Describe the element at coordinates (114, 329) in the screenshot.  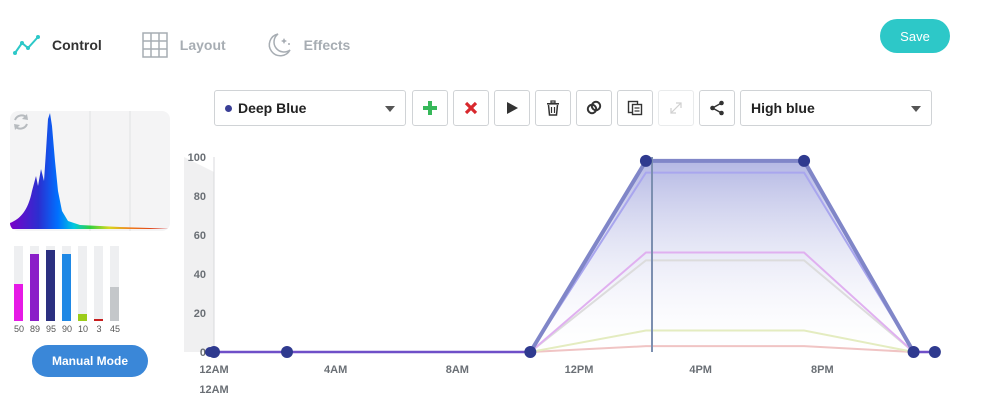
I see `channel-value: 45` at that location.